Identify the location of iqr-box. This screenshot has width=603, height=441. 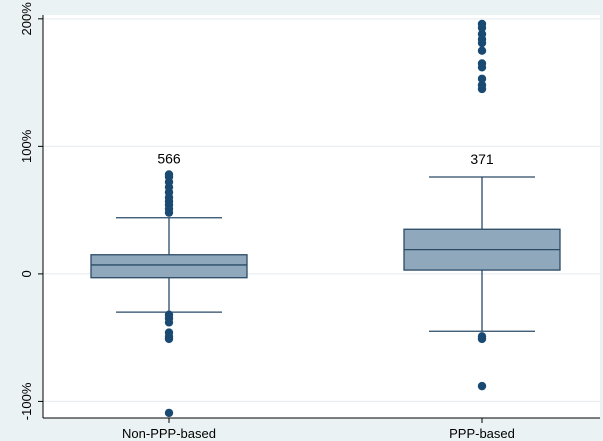
(169, 266).